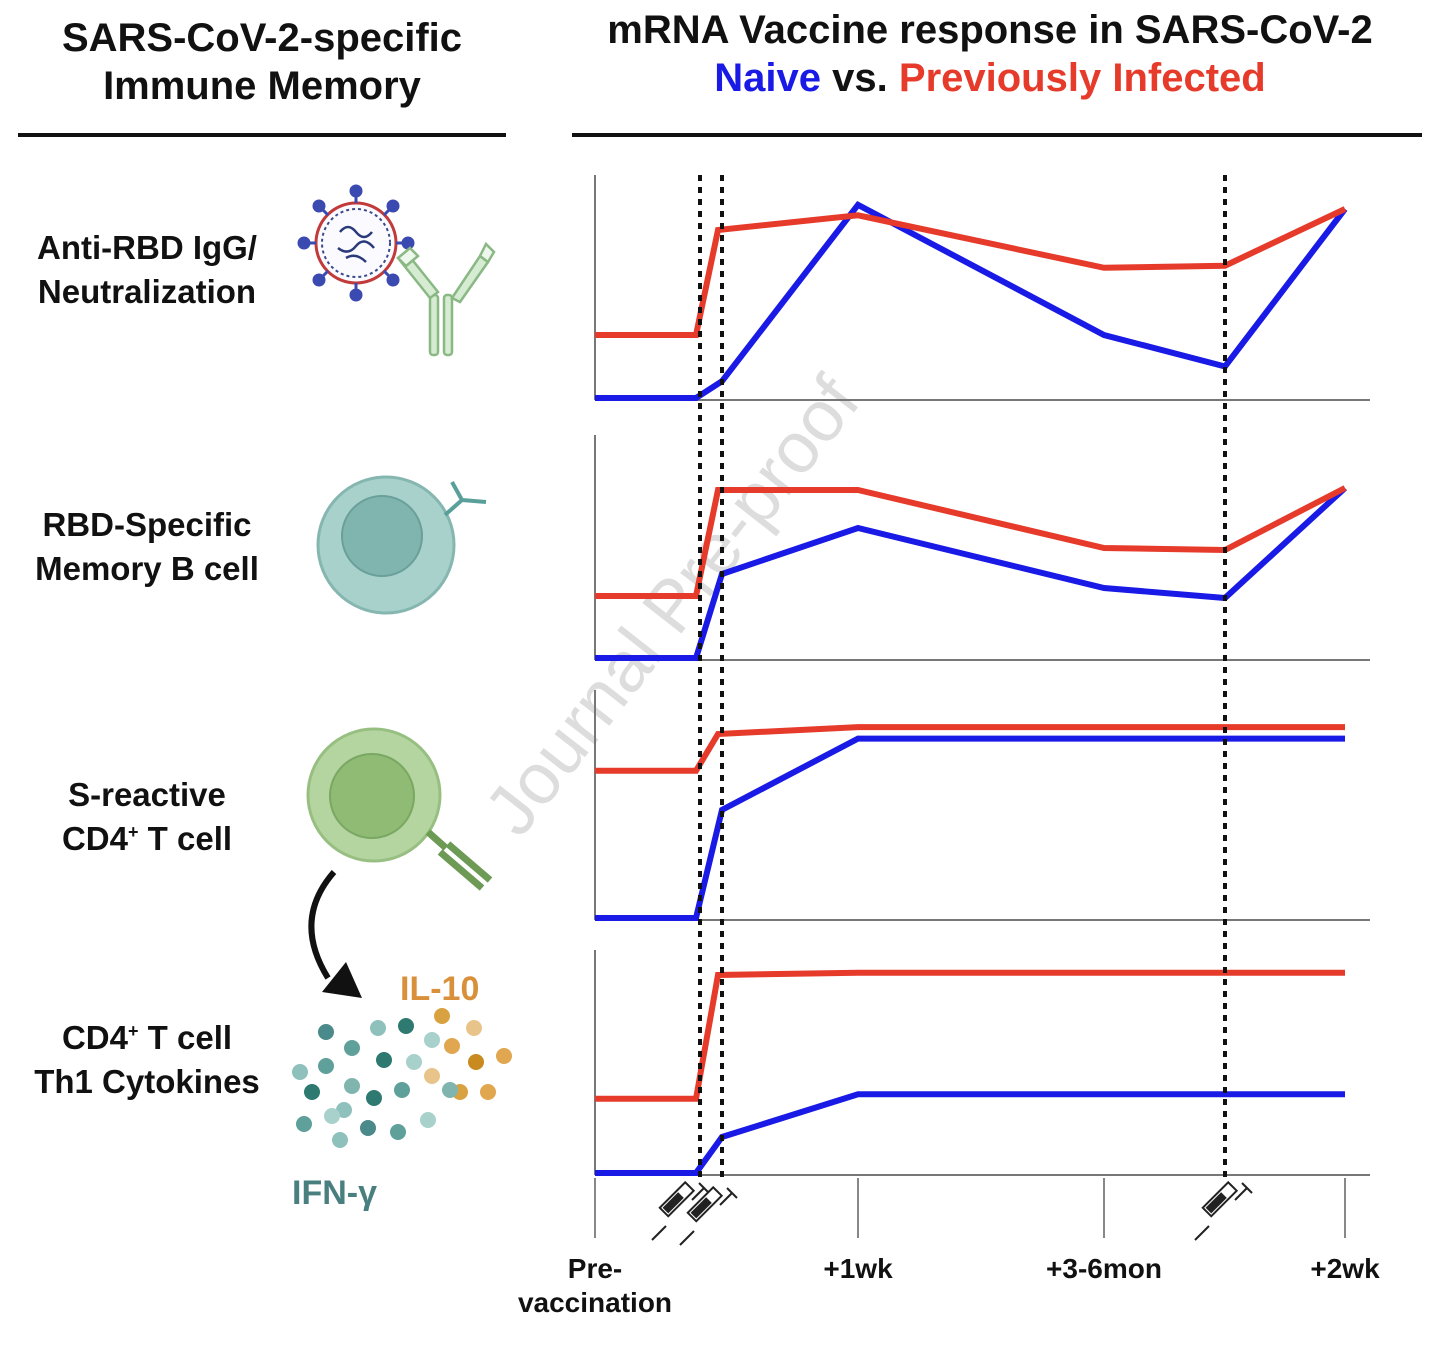 The height and width of the screenshot is (1354, 1456). Describe the element at coordinates (858, 1268) in the screenshot. I see `x-tick-label: +1wk` at that location.